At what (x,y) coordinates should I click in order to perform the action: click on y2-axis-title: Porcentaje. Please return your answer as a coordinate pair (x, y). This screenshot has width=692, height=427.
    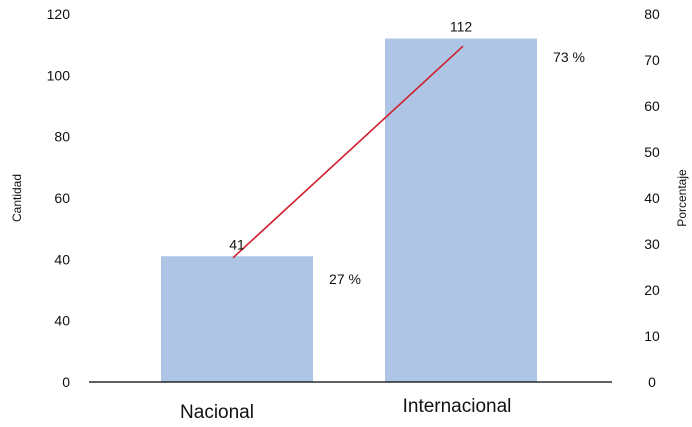
    Looking at the image, I should click on (682, 198).